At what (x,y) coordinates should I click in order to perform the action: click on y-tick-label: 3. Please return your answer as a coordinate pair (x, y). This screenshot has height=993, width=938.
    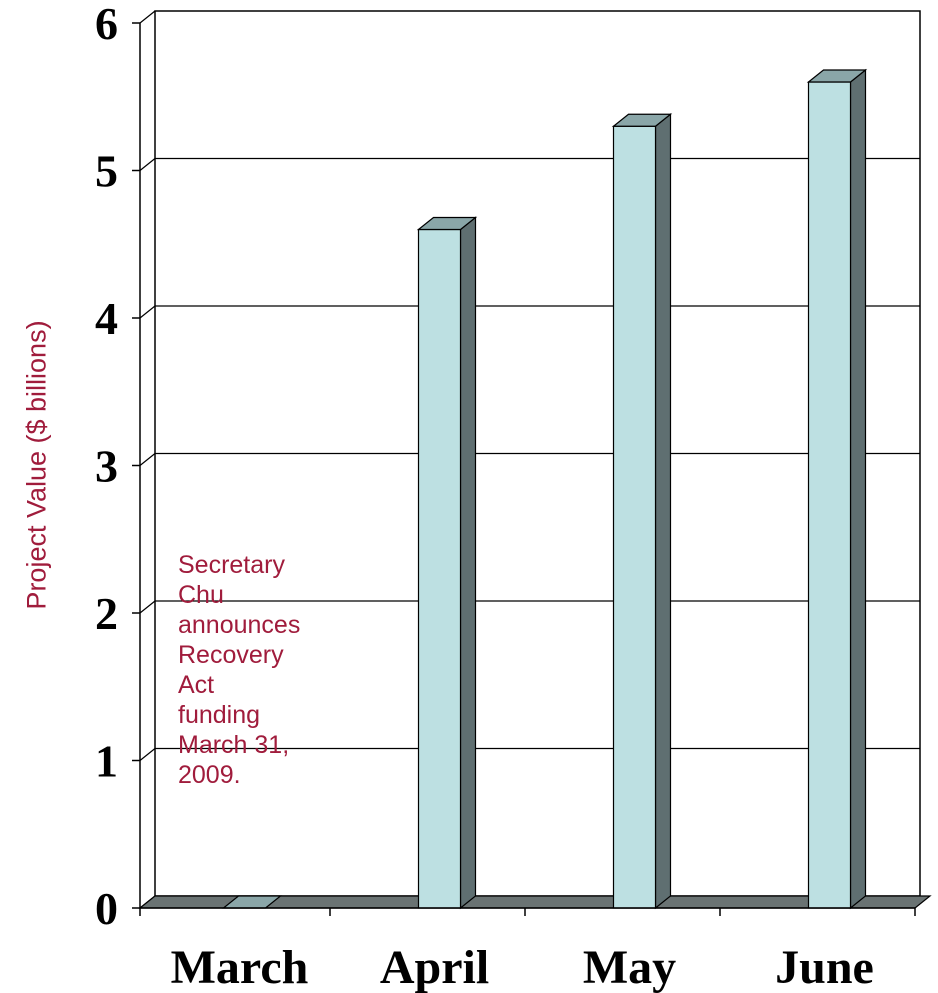
    Looking at the image, I should click on (106, 466).